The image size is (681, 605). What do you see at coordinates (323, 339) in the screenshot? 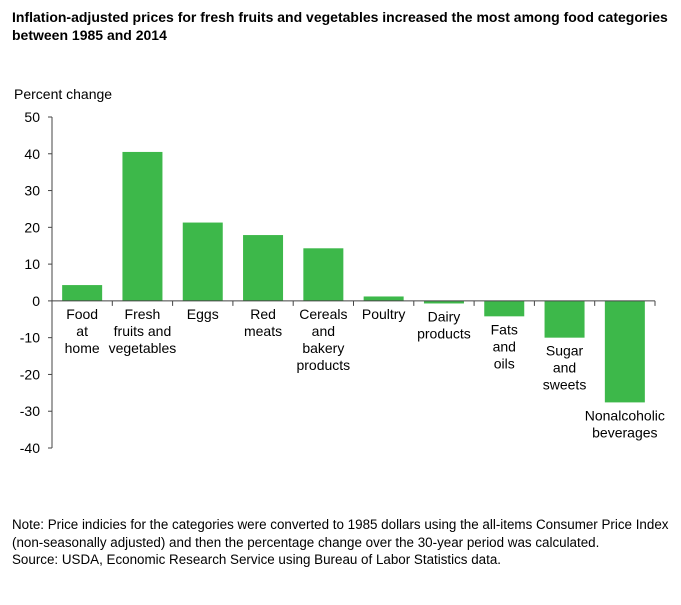
I see `x-tick-label: Cereals and bakery products` at bounding box center [323, 339].